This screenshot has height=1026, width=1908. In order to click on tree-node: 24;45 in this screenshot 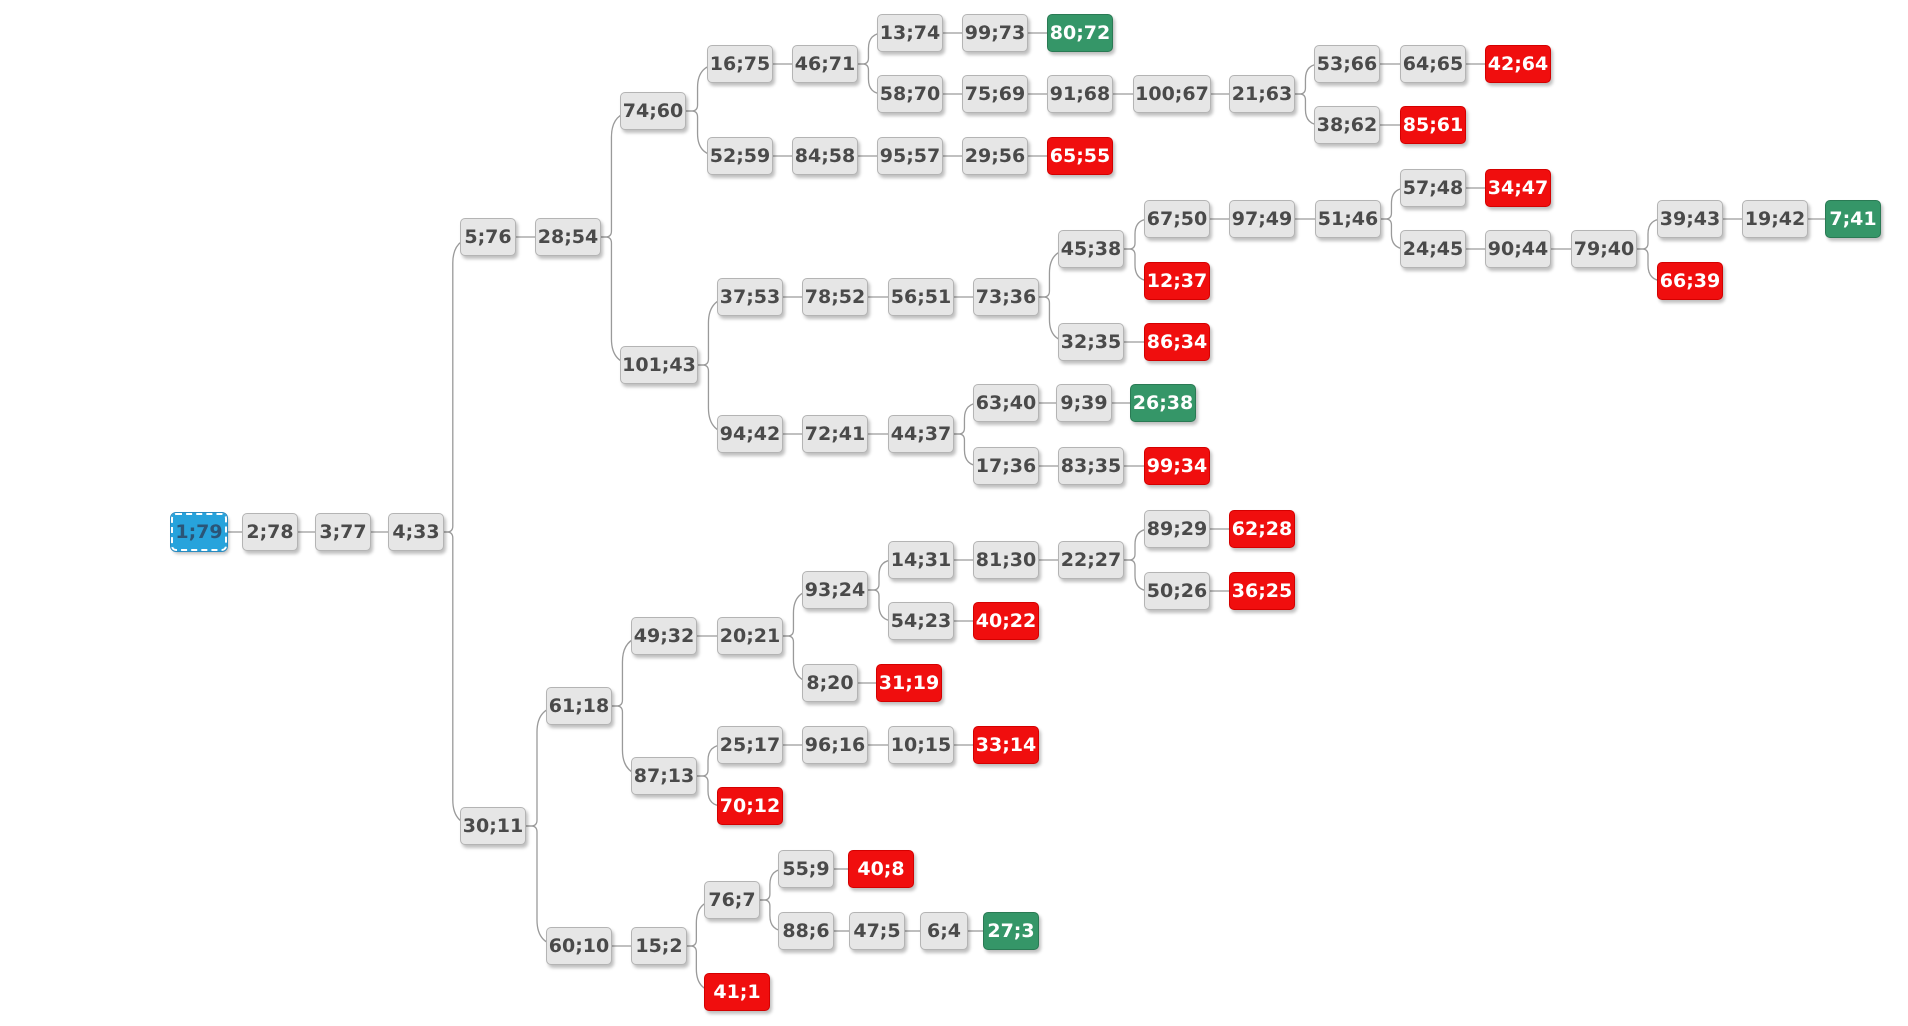, I will do `click(1433, 249)`.